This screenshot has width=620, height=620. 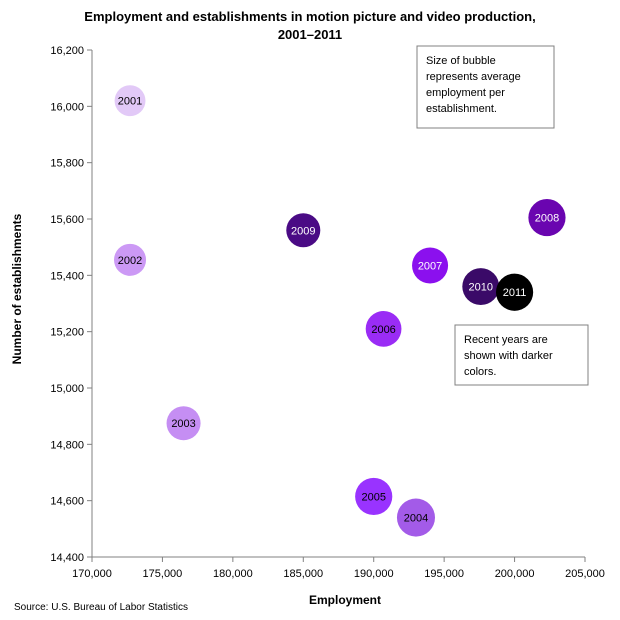 I want to click on bubble-2001: 2001, so click(x=130, y=101).